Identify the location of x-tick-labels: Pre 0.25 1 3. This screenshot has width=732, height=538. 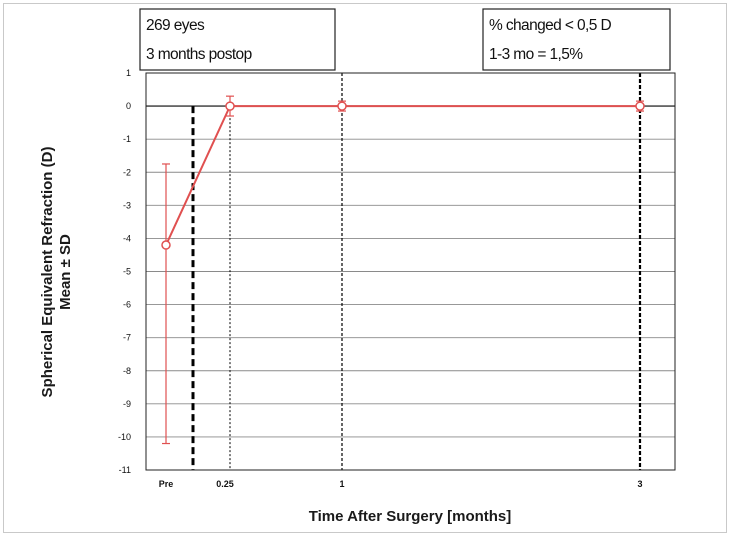
(401, 484).